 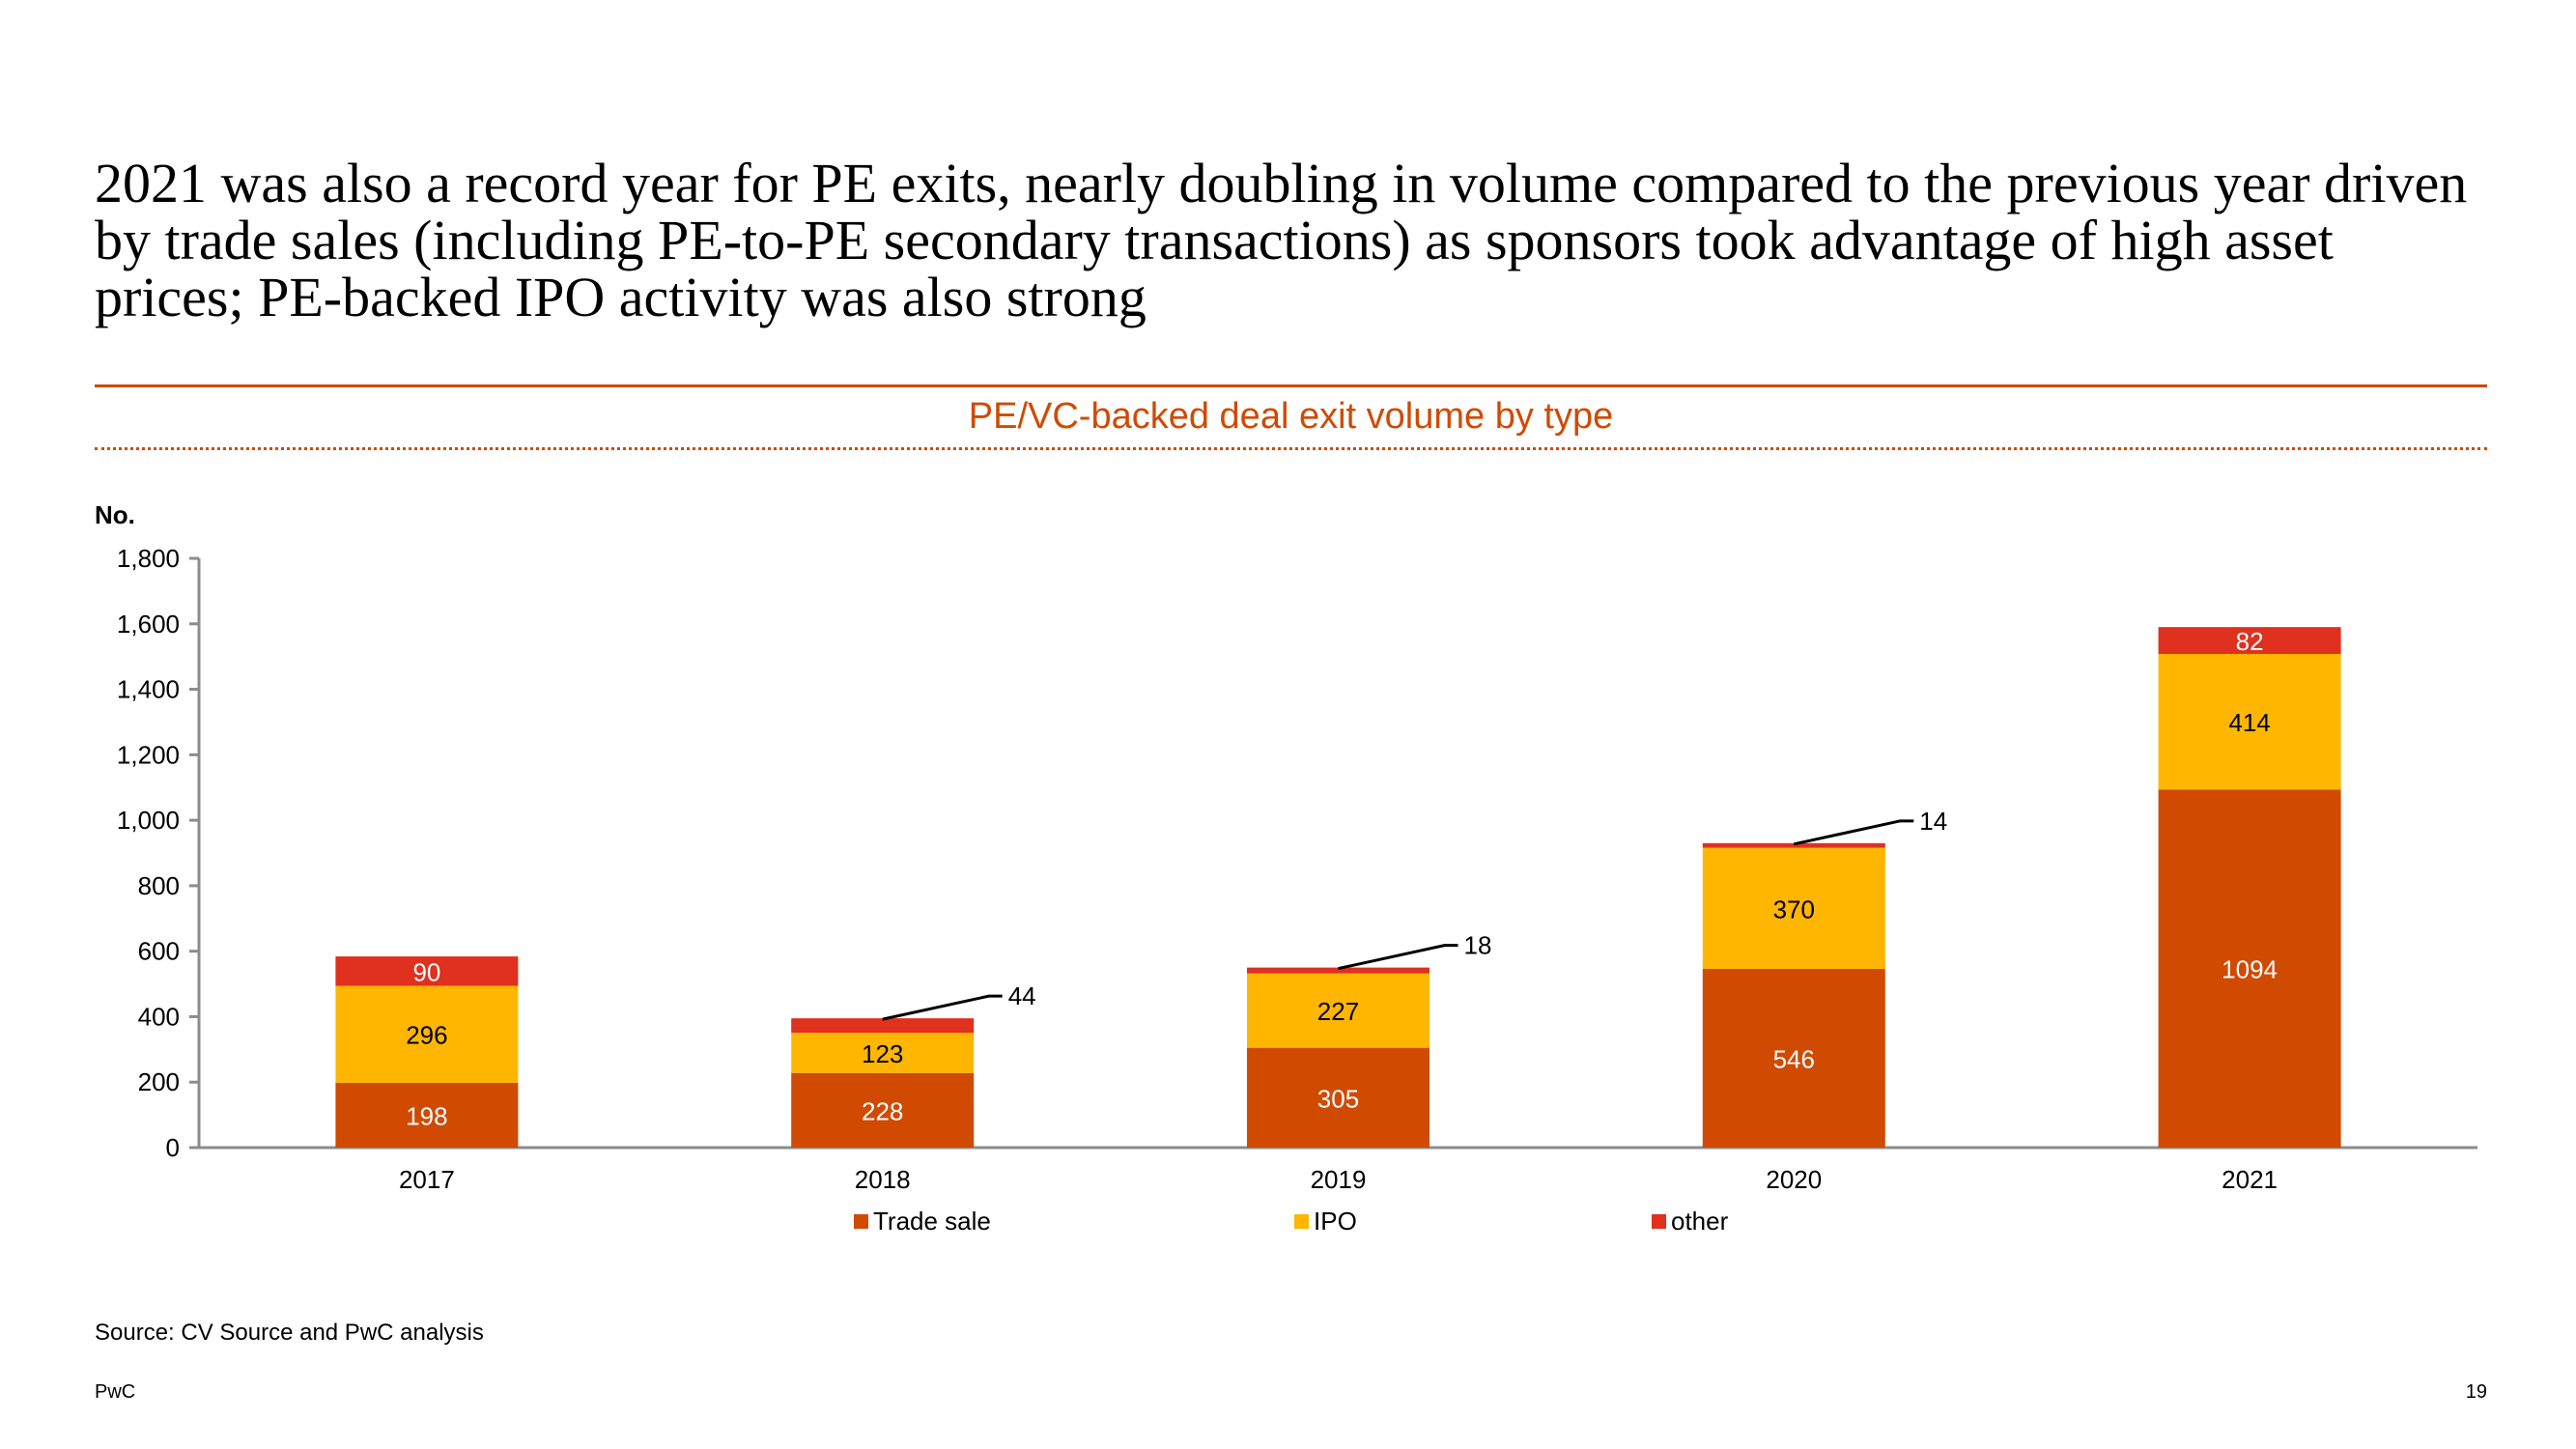 I want to click on data-label: 82, so click(x=2250, y=641).